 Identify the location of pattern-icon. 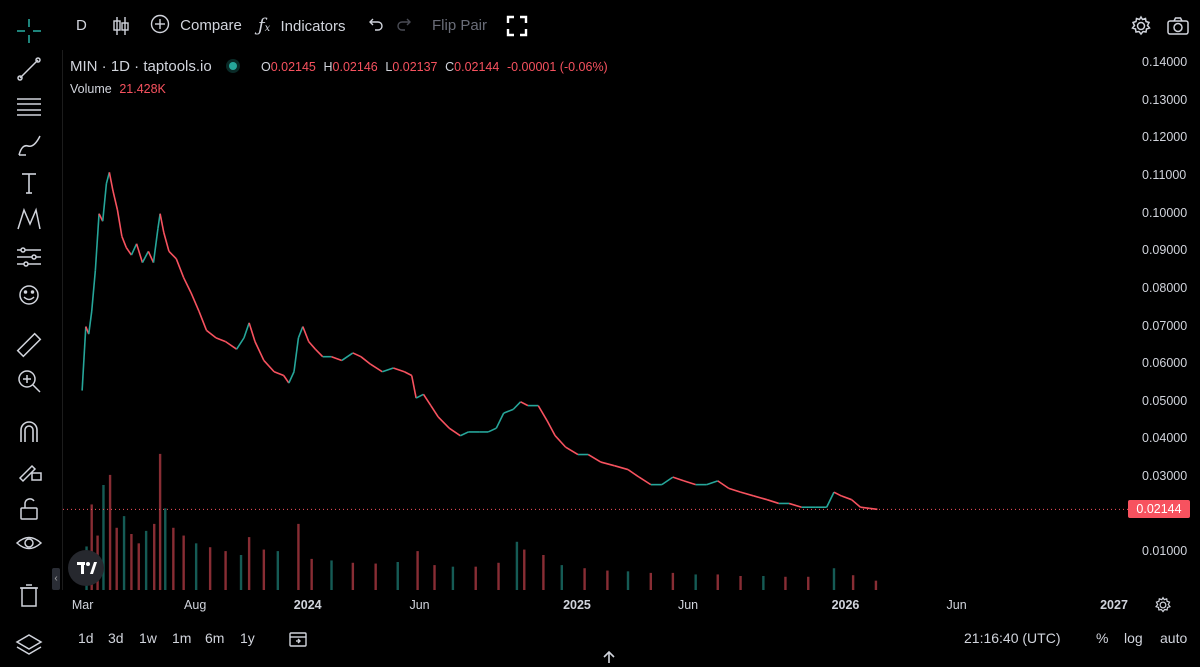
(29, 219).